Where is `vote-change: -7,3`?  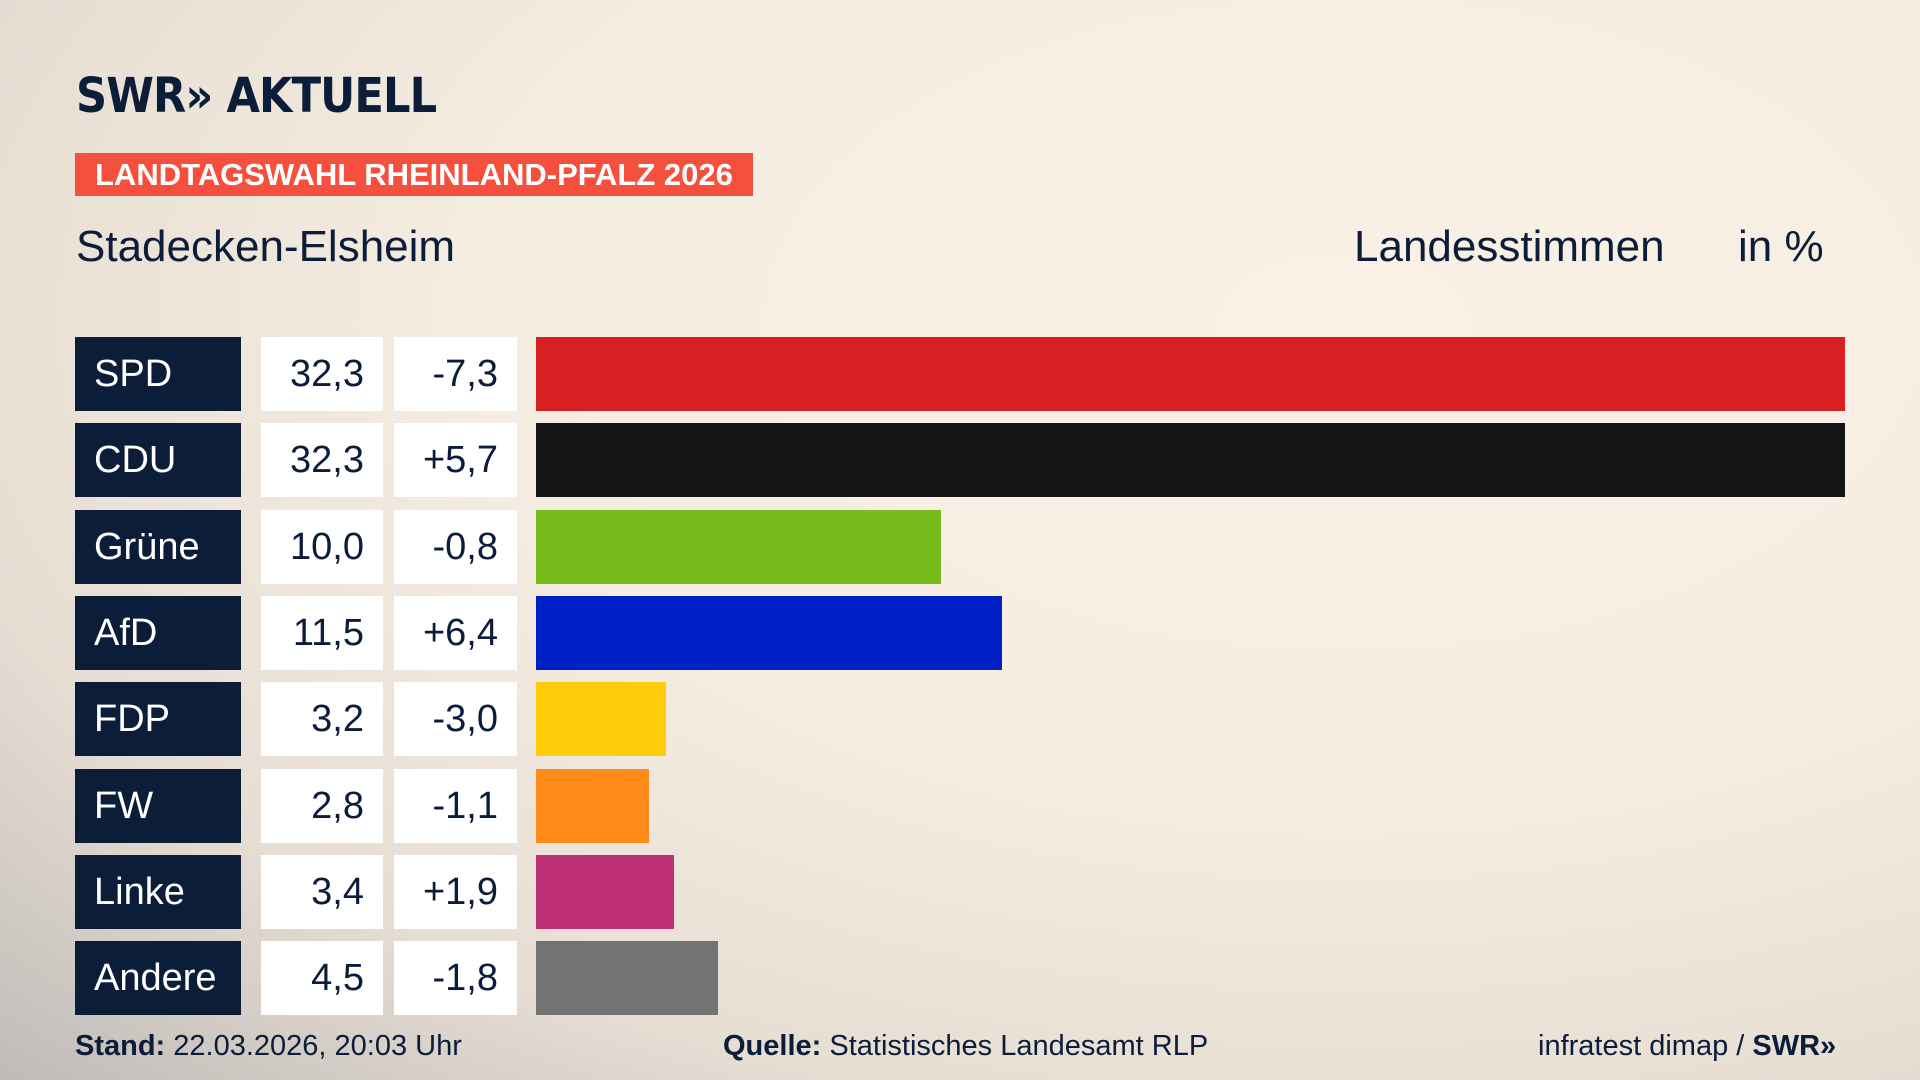
vote-change: -7,3 is located at coordinates (455, 374).